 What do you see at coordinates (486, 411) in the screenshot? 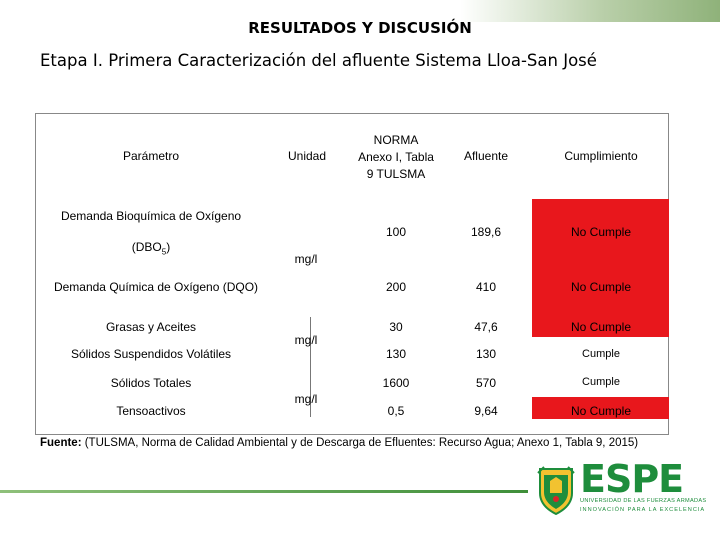
I see `afluente-cell: 9,64` at bounding box center [486, 411].